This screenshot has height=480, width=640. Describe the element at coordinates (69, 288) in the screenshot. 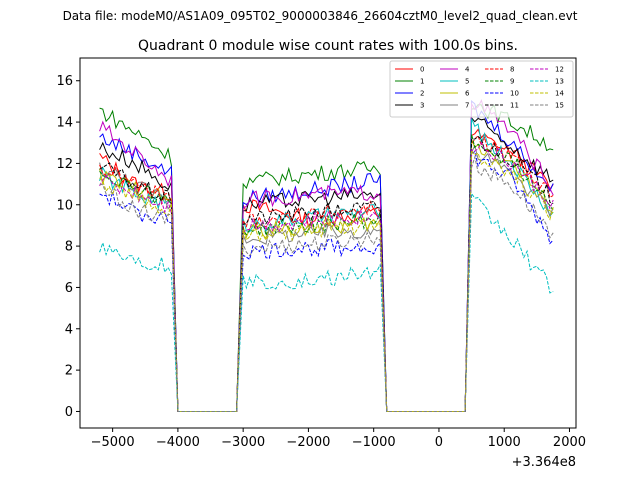

I see `y-tick-label: 6` at that location.